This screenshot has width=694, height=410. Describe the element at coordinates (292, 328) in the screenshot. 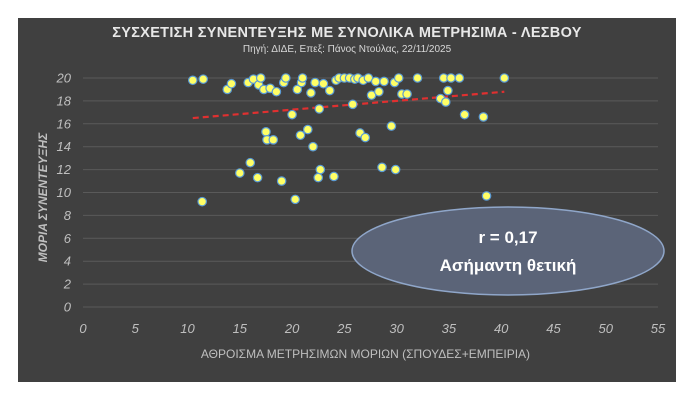

I see `x-tick-label: 20` at that location.